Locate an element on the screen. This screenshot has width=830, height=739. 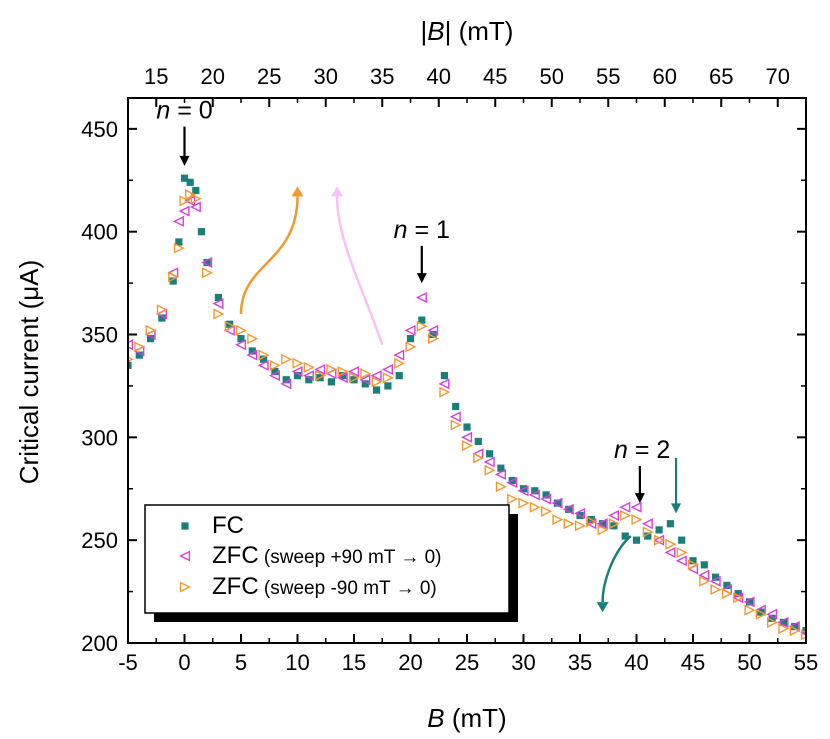
legend-label-2: ZFC (sweep -90 mT → 0) is located at coordinates (324, 586).